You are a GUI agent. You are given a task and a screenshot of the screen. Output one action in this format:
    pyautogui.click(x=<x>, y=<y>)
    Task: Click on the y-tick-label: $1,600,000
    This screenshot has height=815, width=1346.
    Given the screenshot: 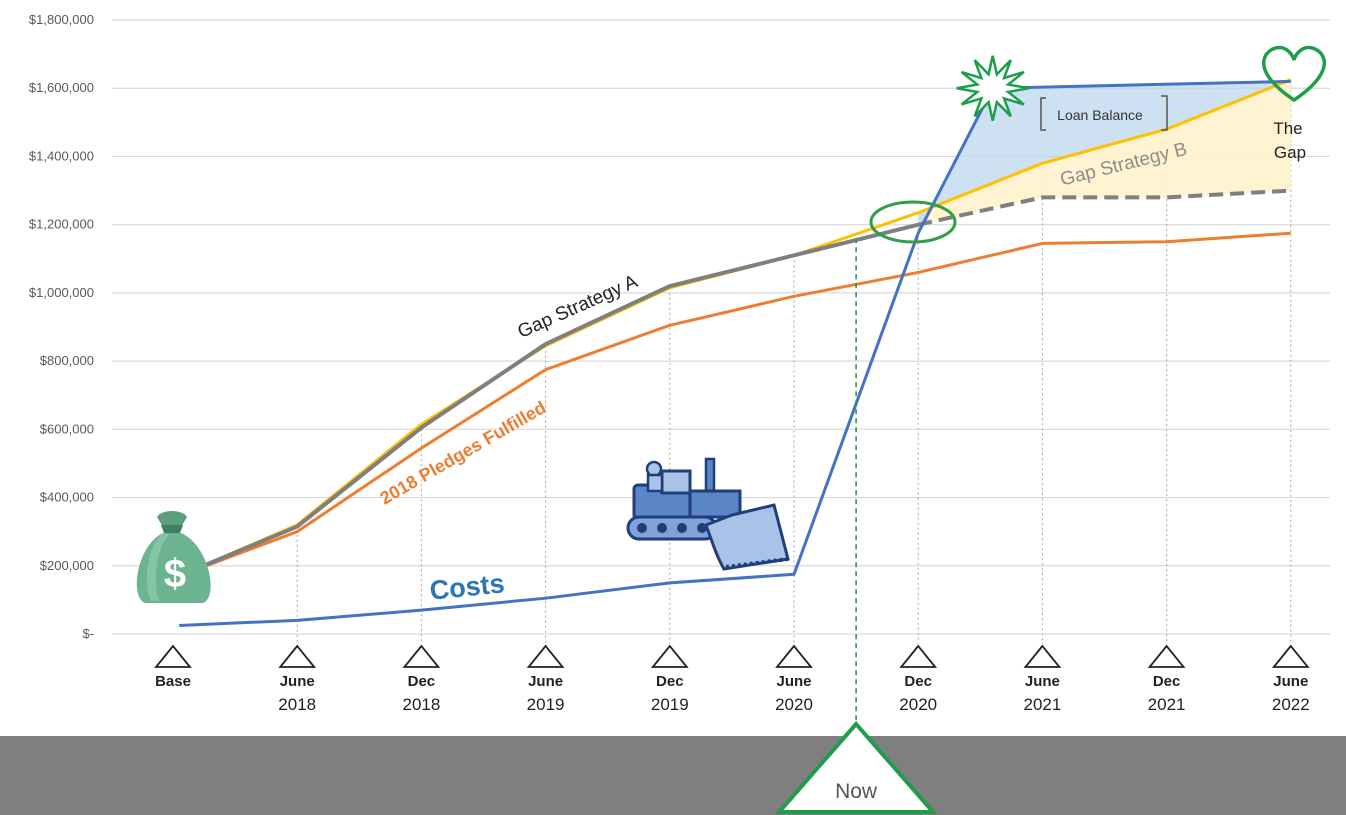 What is the action you would take?
    pyautogui.click(x=61, y=87)
    